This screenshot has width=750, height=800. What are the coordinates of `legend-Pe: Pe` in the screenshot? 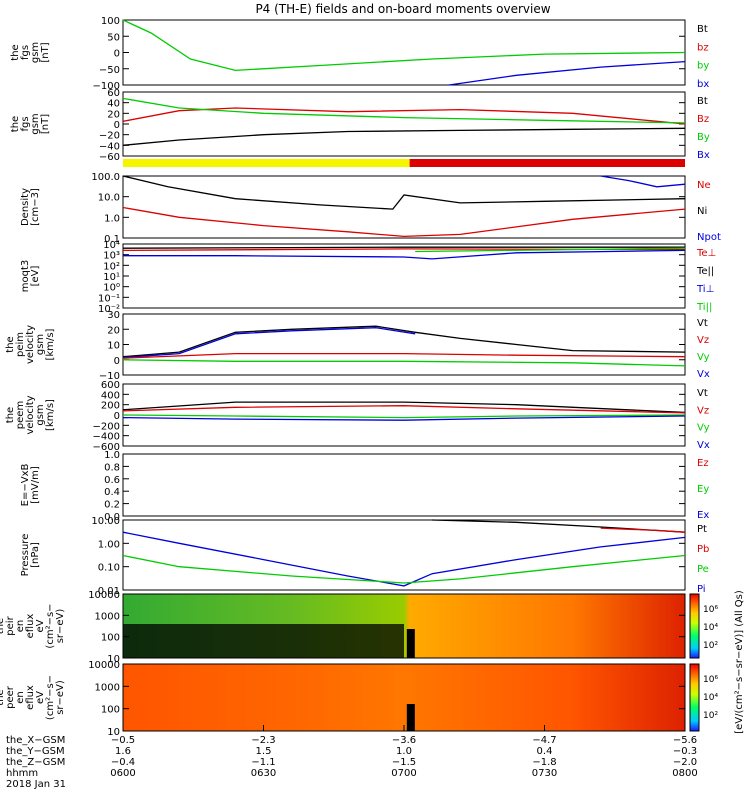 It's located at (703, 569).